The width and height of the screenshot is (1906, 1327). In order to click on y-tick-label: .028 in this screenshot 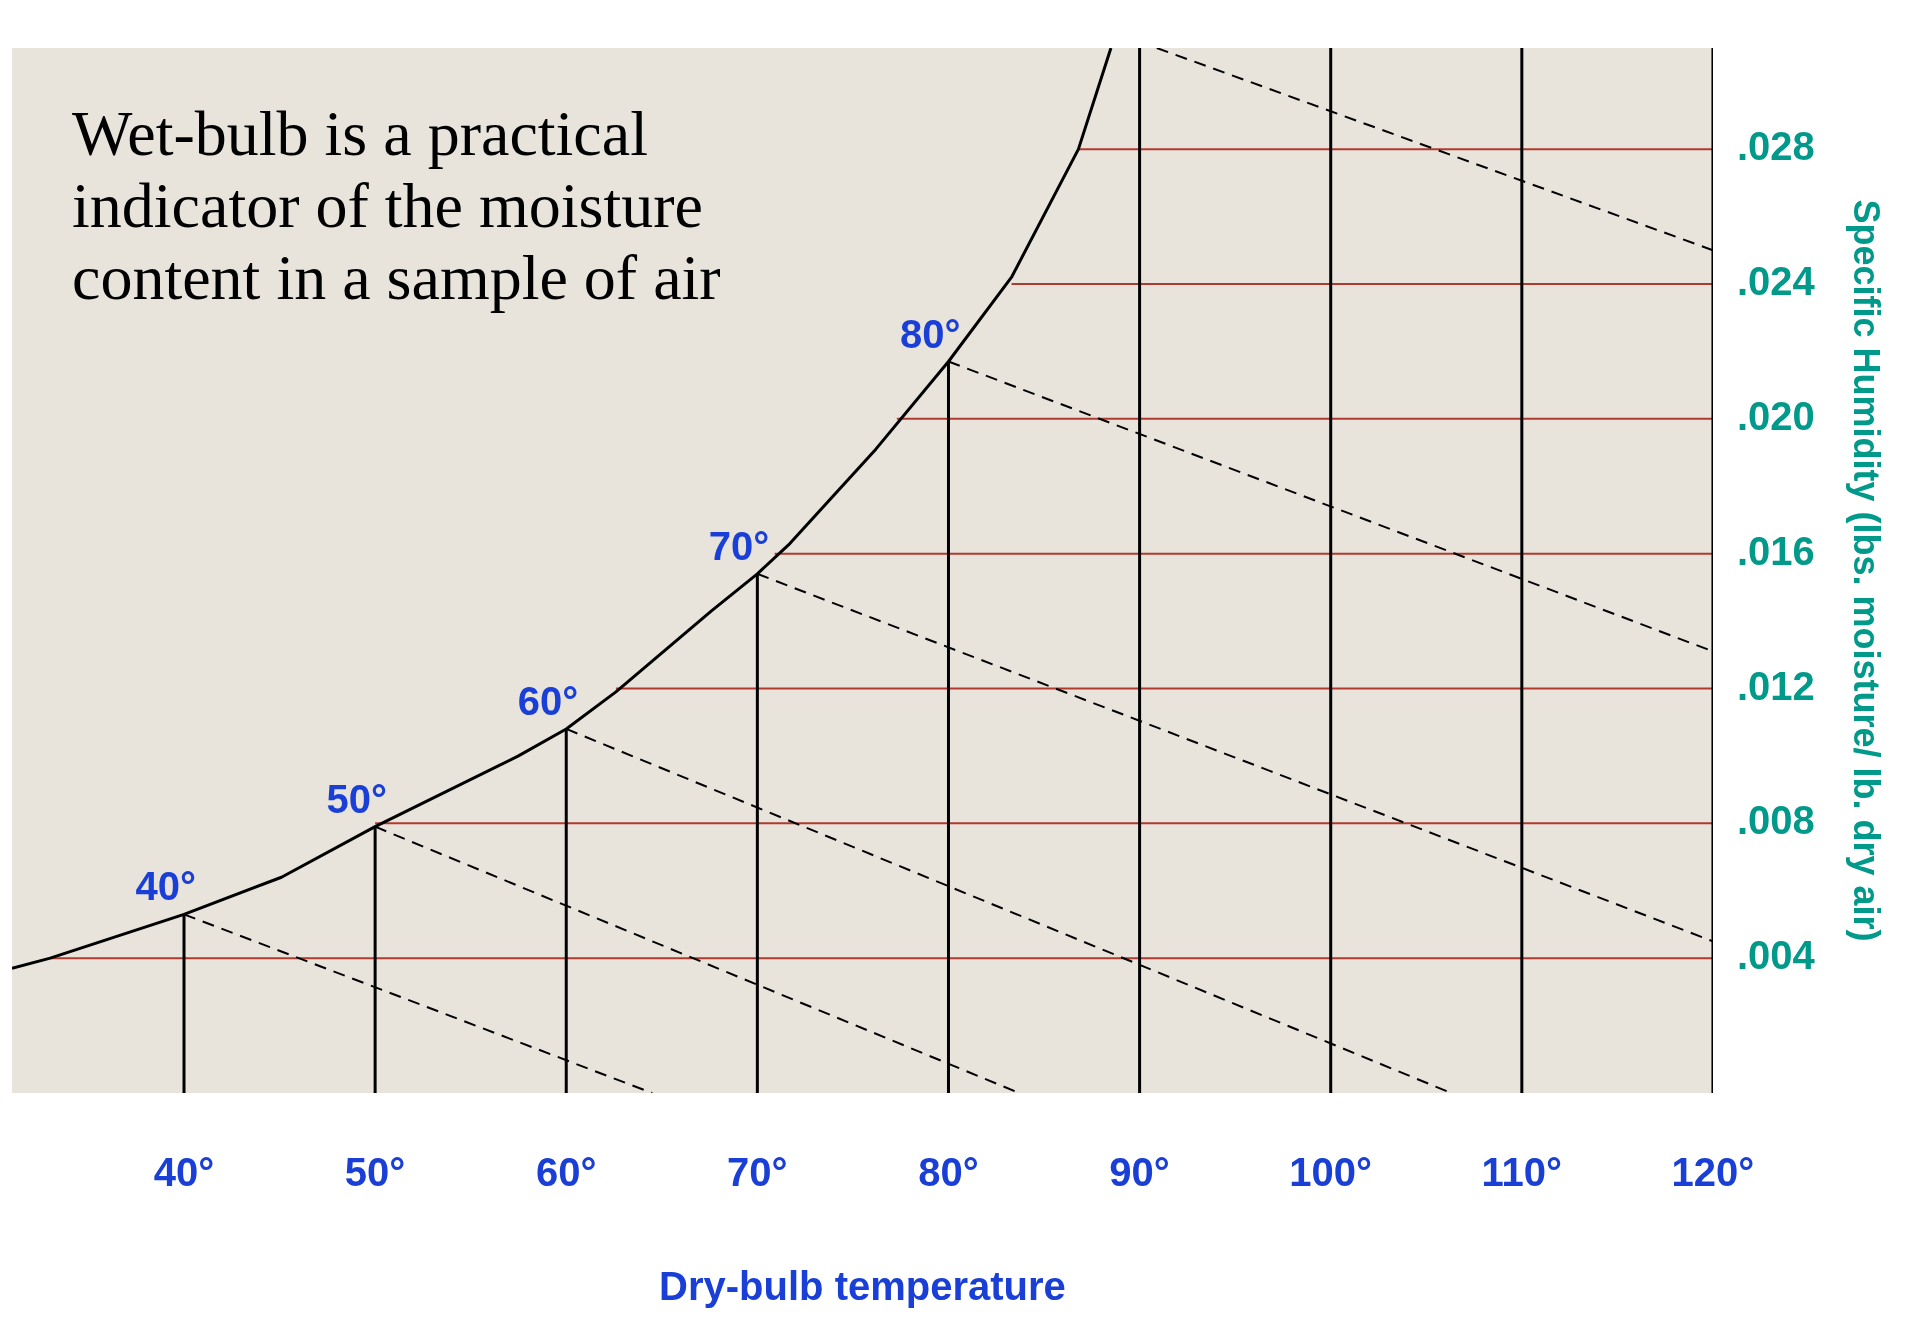, I will do `click(1775, 146)`.